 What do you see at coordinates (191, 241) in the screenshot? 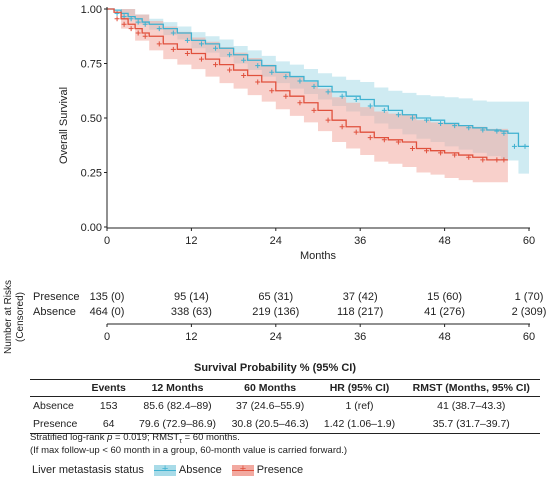
I see `x-tick-label: 12` at bounding box center [191, 241].